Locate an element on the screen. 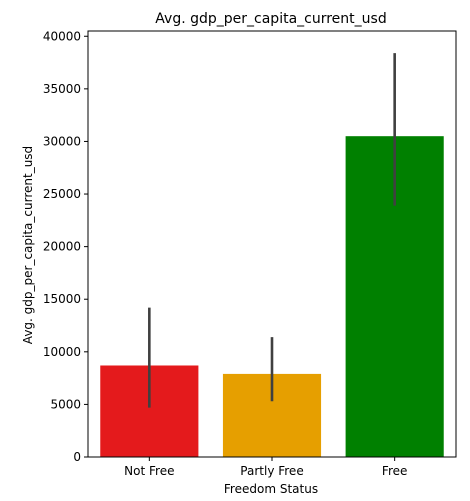  y-axis-label: Avg. gdp_per_capita_current_usd is located at coordinates (28, 245).